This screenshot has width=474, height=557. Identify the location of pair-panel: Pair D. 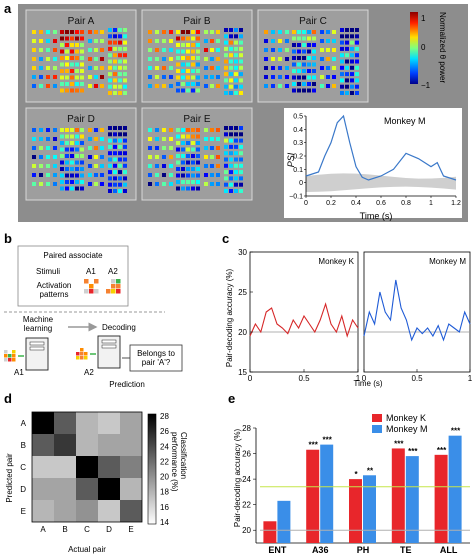
(81, 154).